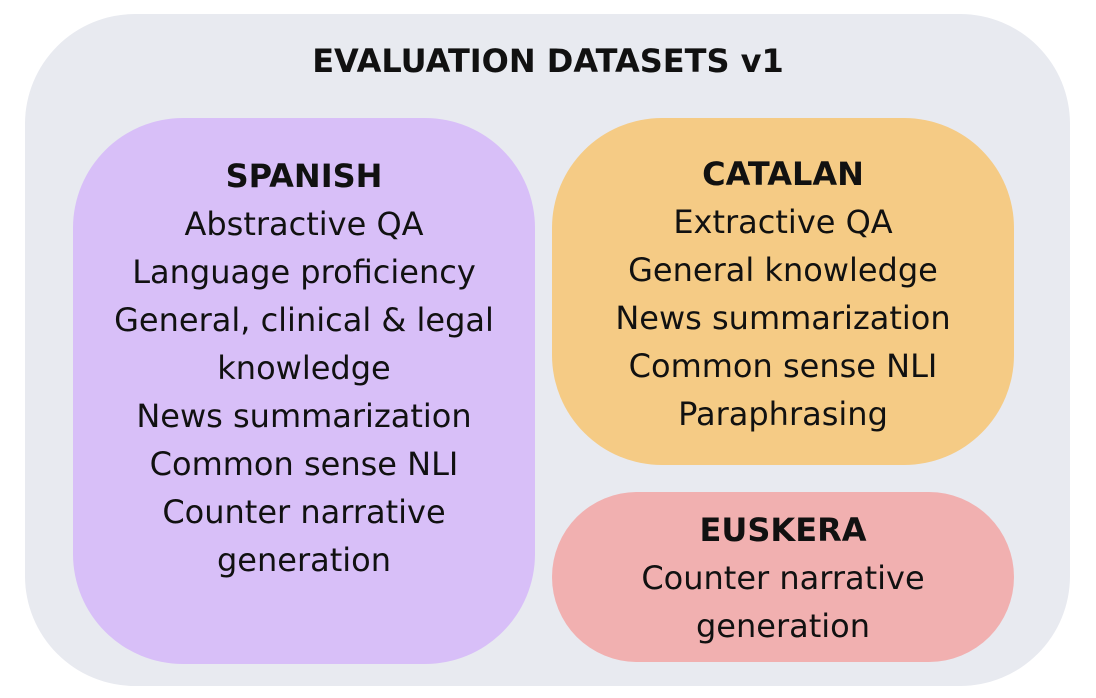  Describe the element at coordinates (783, 222) in the screenshot. I see `list-item: Extractive QA` at that location.